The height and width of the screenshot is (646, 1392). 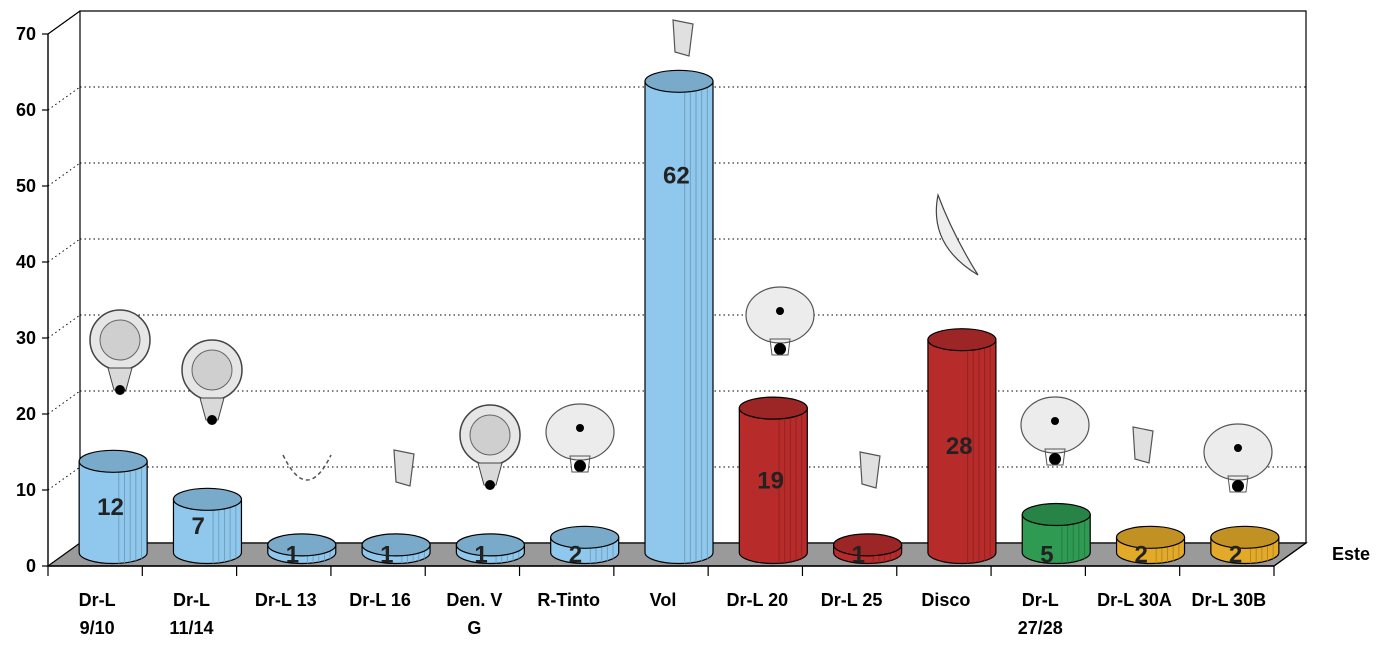 What do you see at coordinates (26, 34) in the screenshot?
I see `y-tick-label: 70` at bounding box center [26, 34].